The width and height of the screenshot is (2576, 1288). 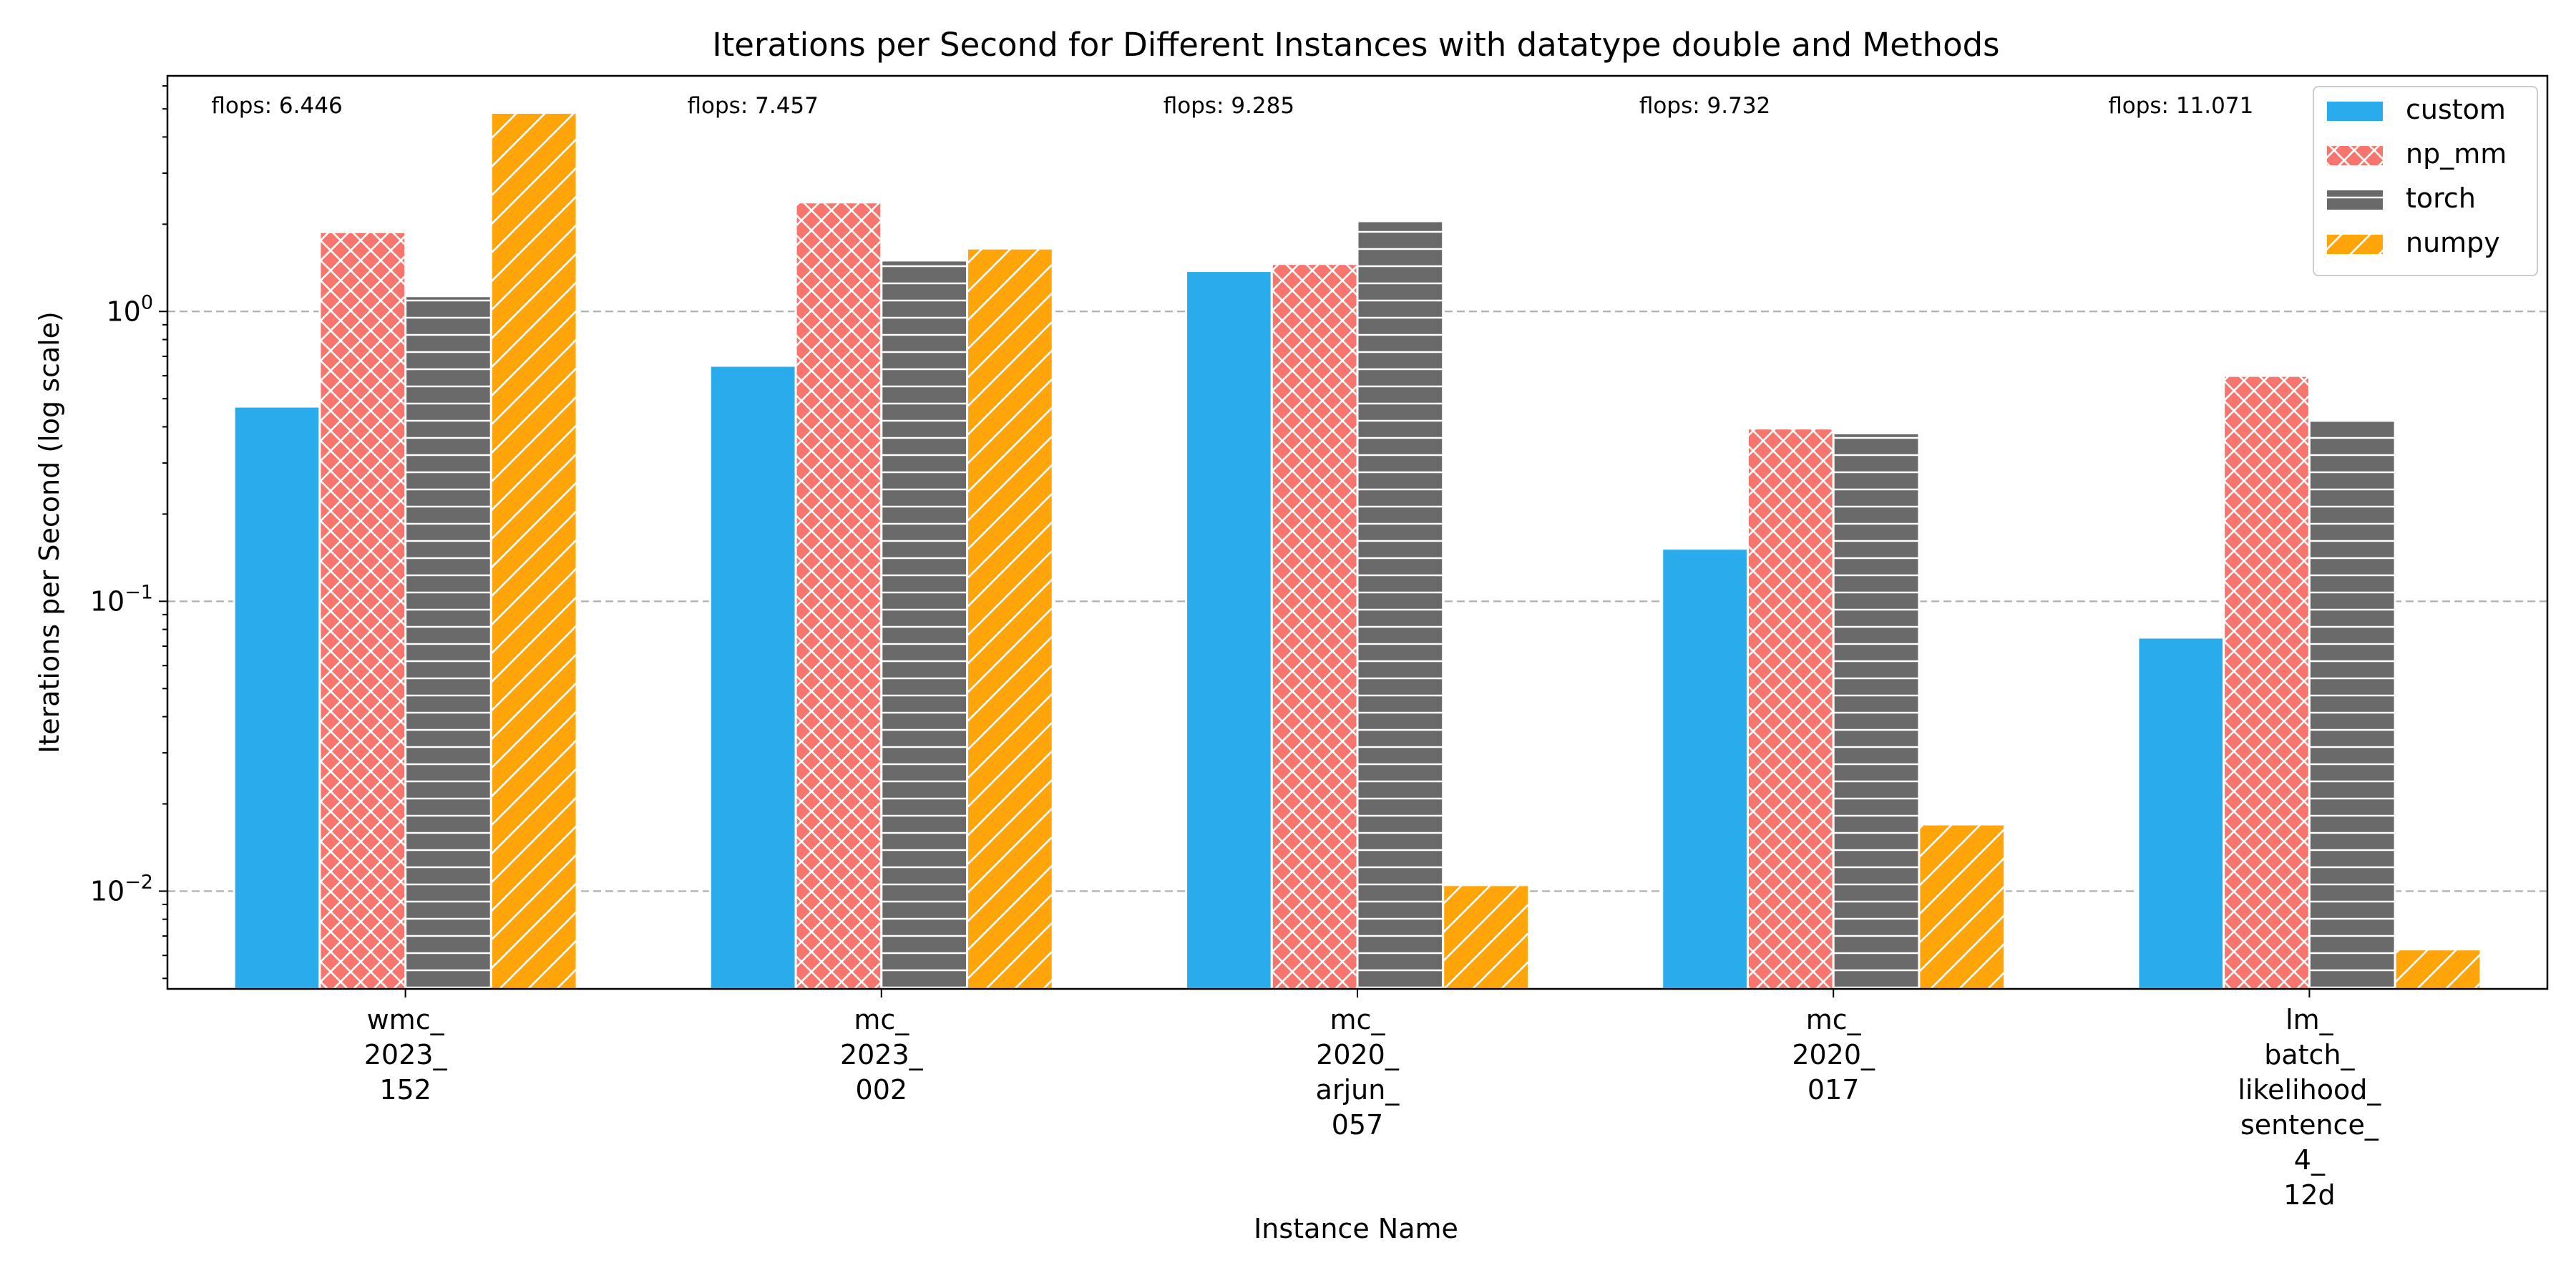 I want to click on x-tick-label: lm_, so click(x=2309, y=1019).